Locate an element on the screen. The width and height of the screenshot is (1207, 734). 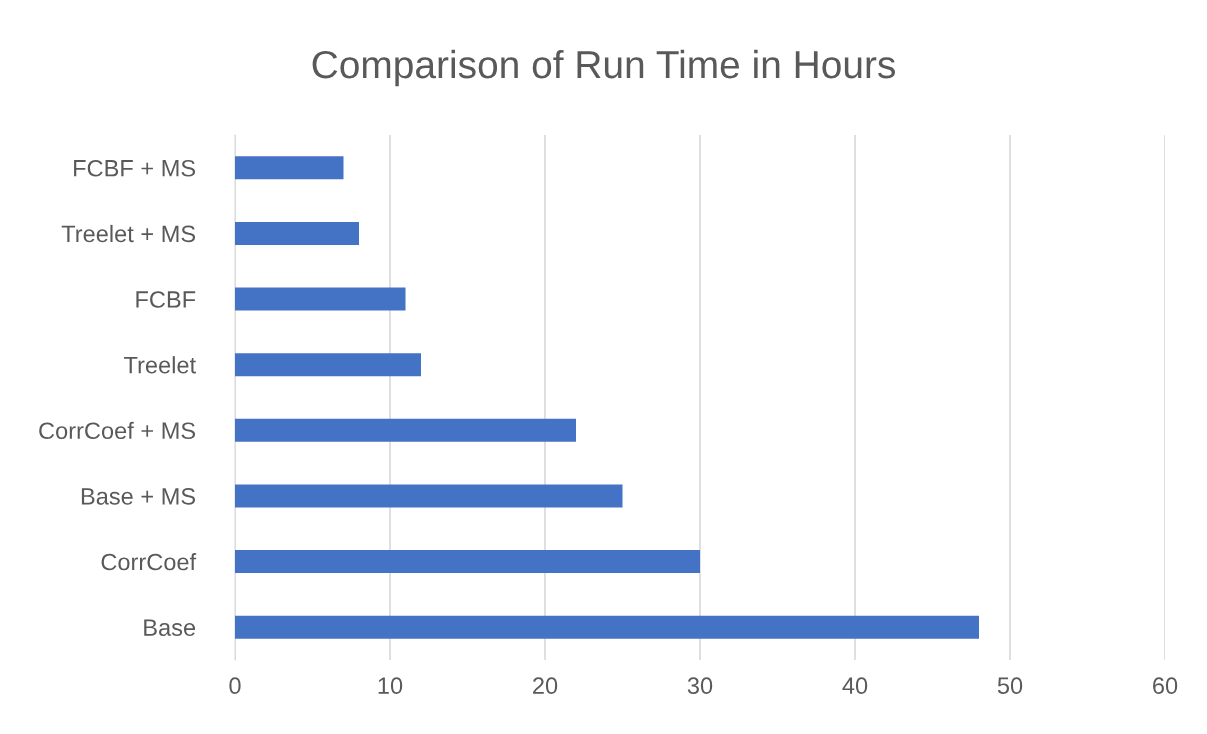
x-tick-label: 30 is located at coordinates (700, 686).